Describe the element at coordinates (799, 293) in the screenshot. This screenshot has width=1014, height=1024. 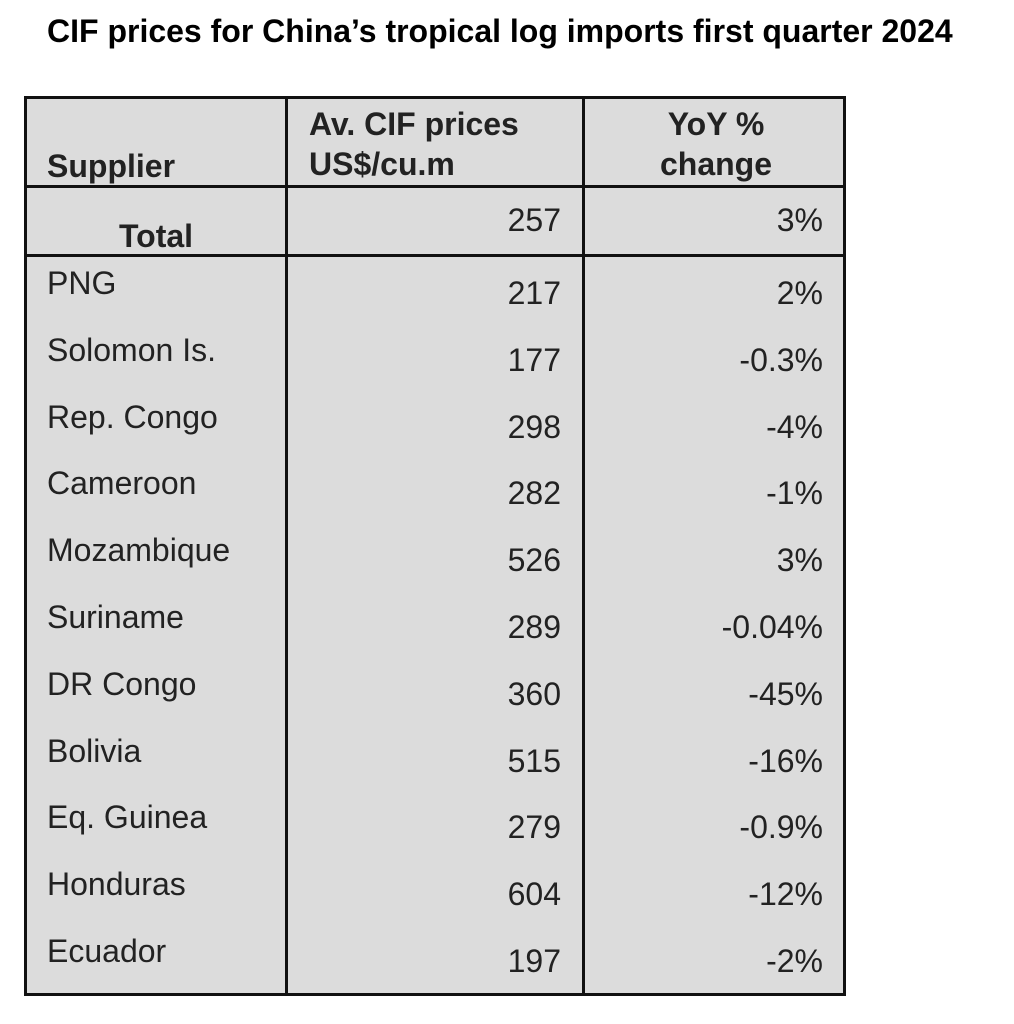
I see `yoy-cell: 2%` at that location.